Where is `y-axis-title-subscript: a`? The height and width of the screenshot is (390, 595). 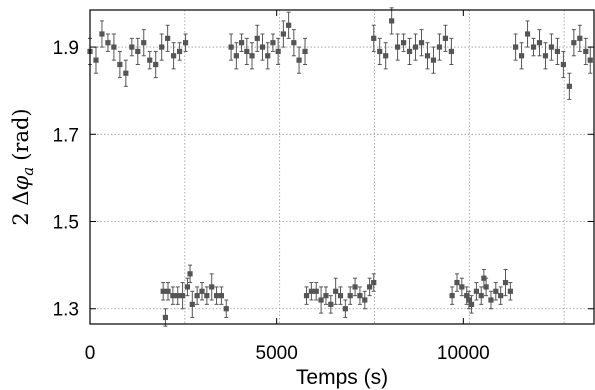 y-axis-title-subscript: a is located at coordinates (28, 171).